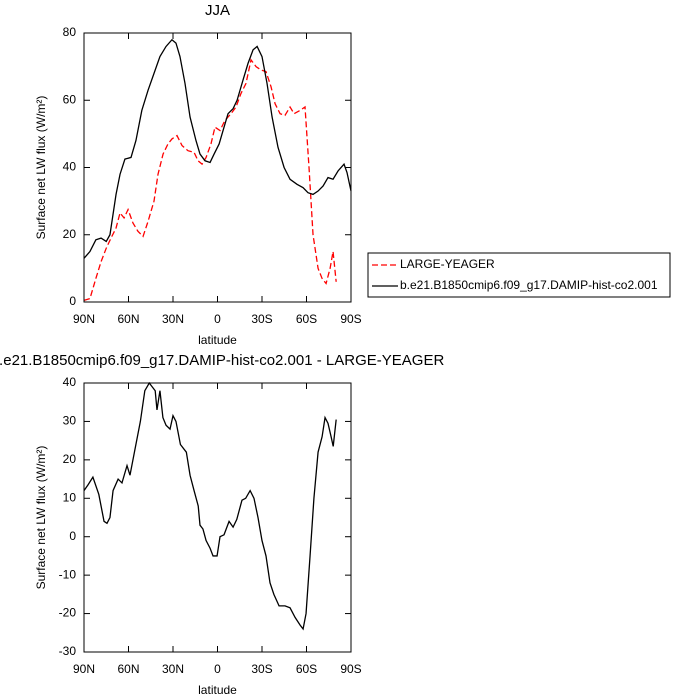  What do you see at coordinates (70, 32) in the screenshot?
I see `y-tick-label: 80` at bounding box center [70, 32].